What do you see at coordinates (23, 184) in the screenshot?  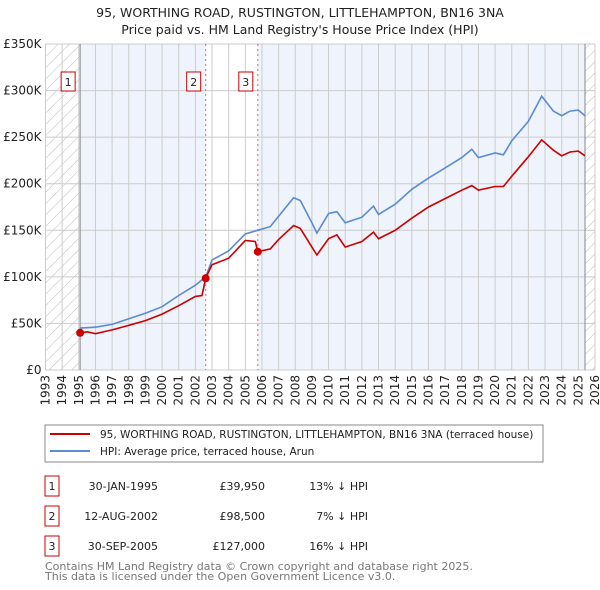 I see `y-tick-label: £200K` at bounding box center [23, 184].